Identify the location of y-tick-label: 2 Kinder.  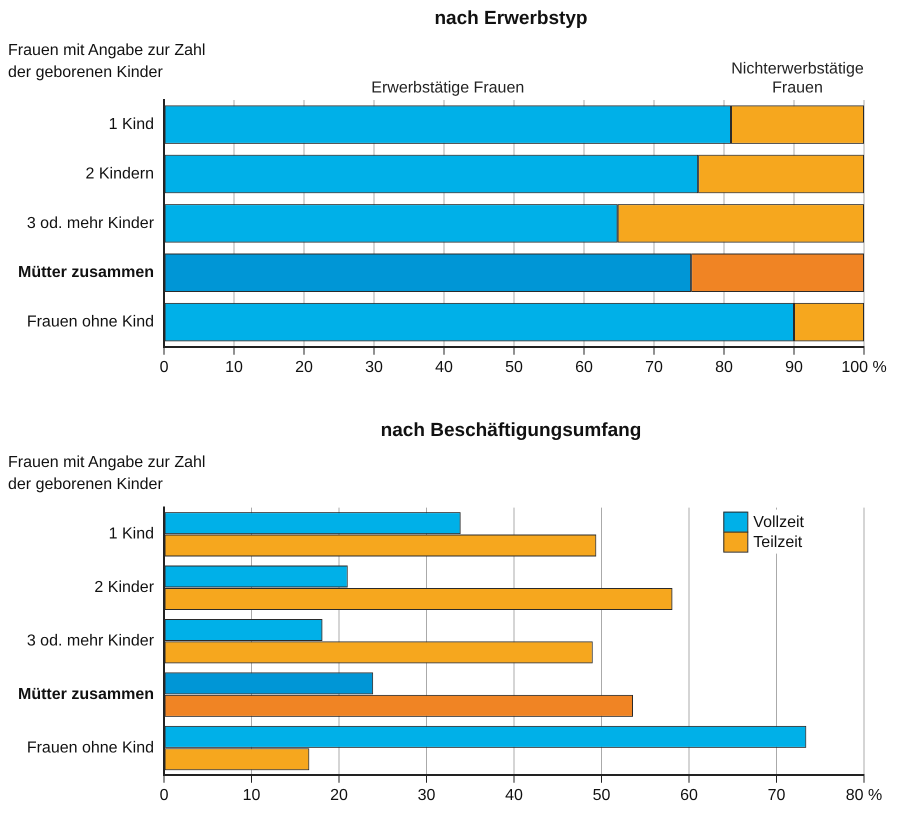
(124, 587).